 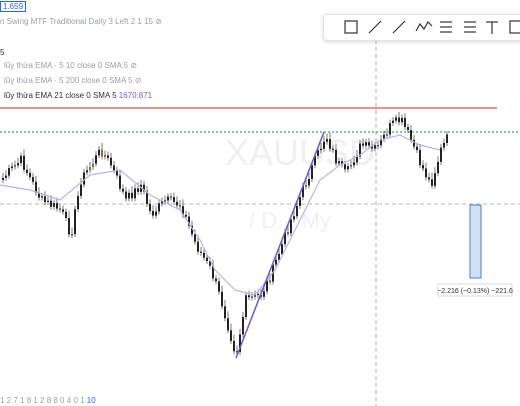 What do you see at coordinates (514, 27) in the screenshot?
I see `icon-more` at bounding box center [514, 27].